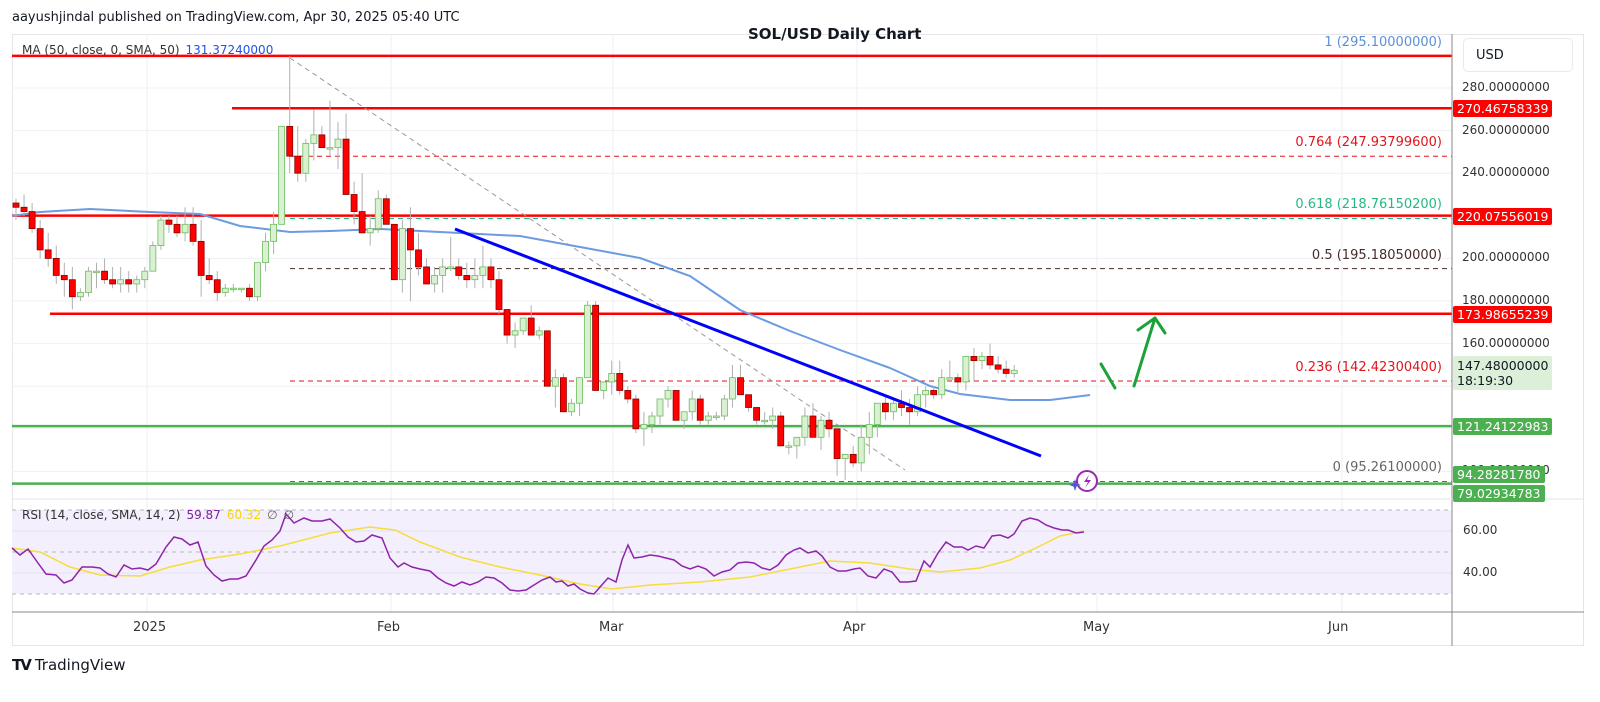  Describe the element at coordinates (80, 665) in the screenshot. I see `brand-name: TradingView` at that location.